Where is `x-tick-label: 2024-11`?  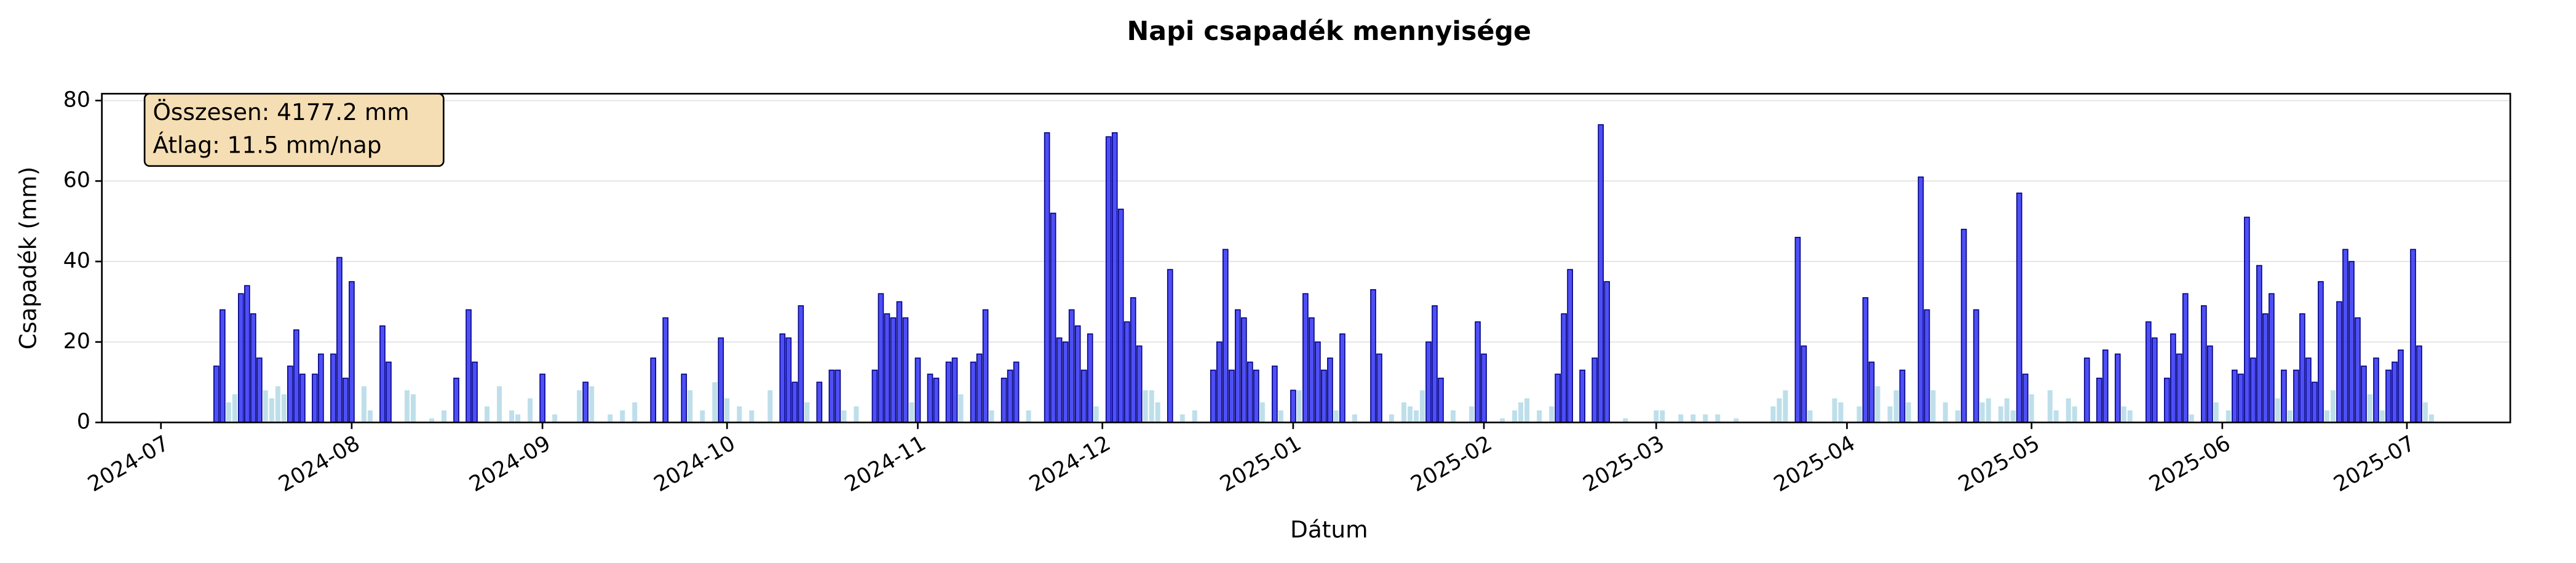 x-tick-label: 2024-11 is located at coordinates (885, 464).